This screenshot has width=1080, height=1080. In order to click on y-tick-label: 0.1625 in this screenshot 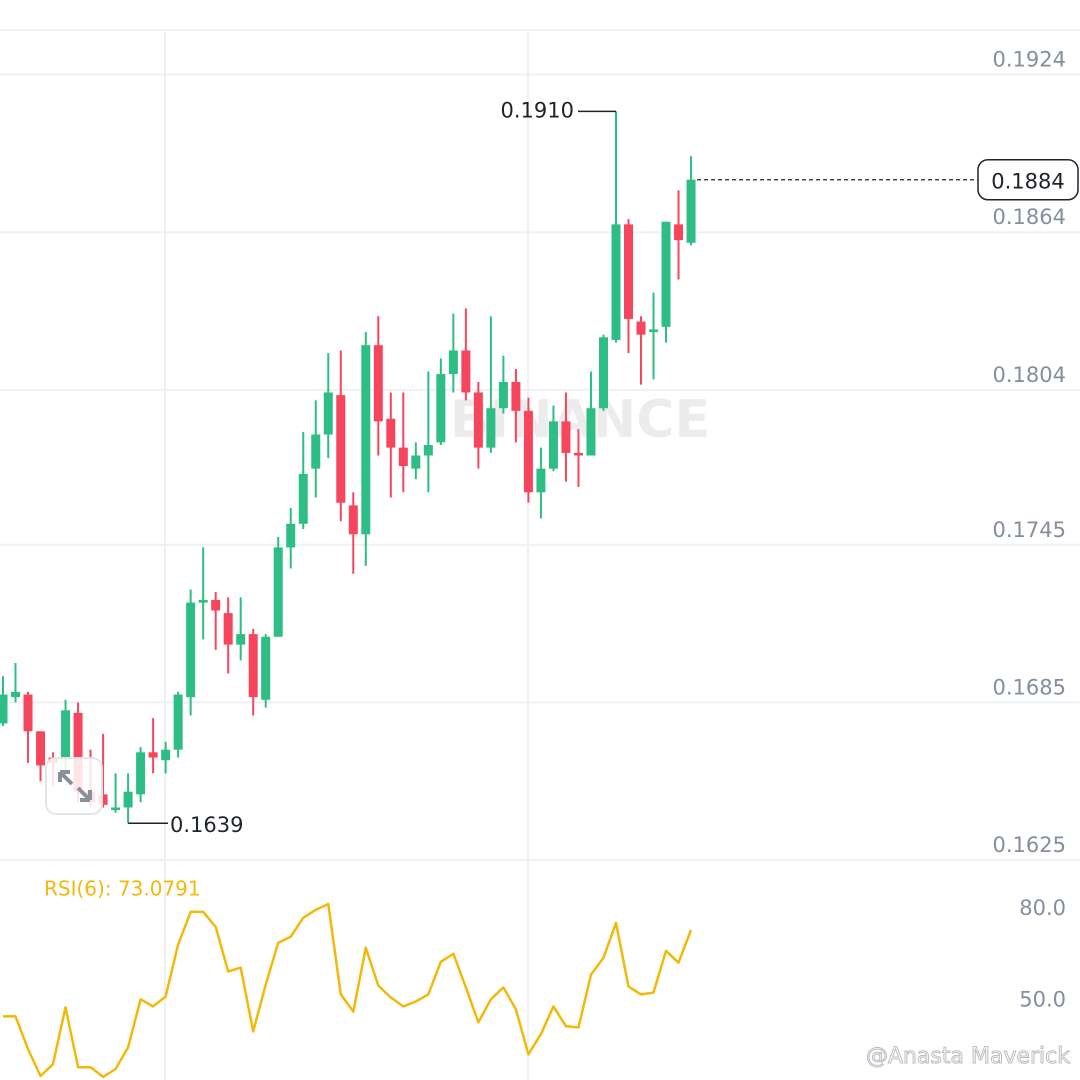, I will do `click(1029, 845)`.